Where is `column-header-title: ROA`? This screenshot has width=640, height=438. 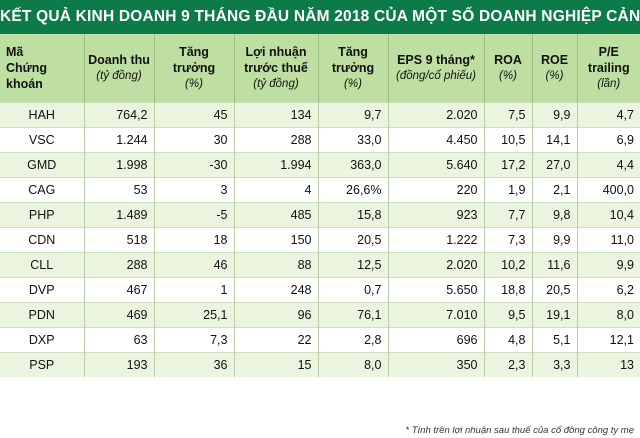 column-header-title: ROA is located at coordinates (508, 60).